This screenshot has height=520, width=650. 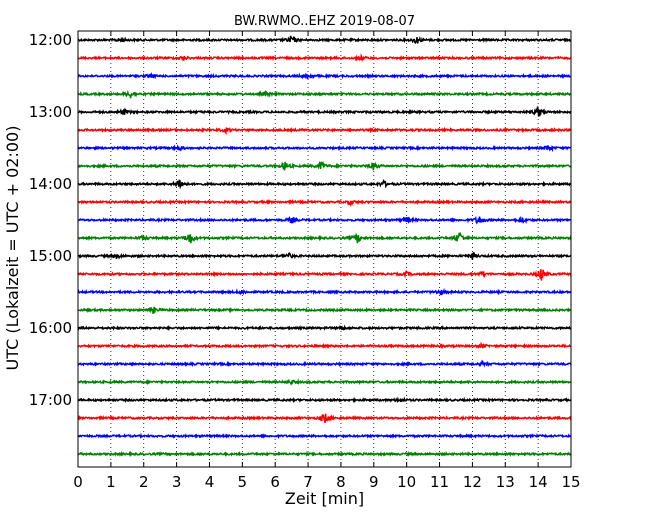 I want to click on x-tick-label: 14, so click(x=538, y=482).